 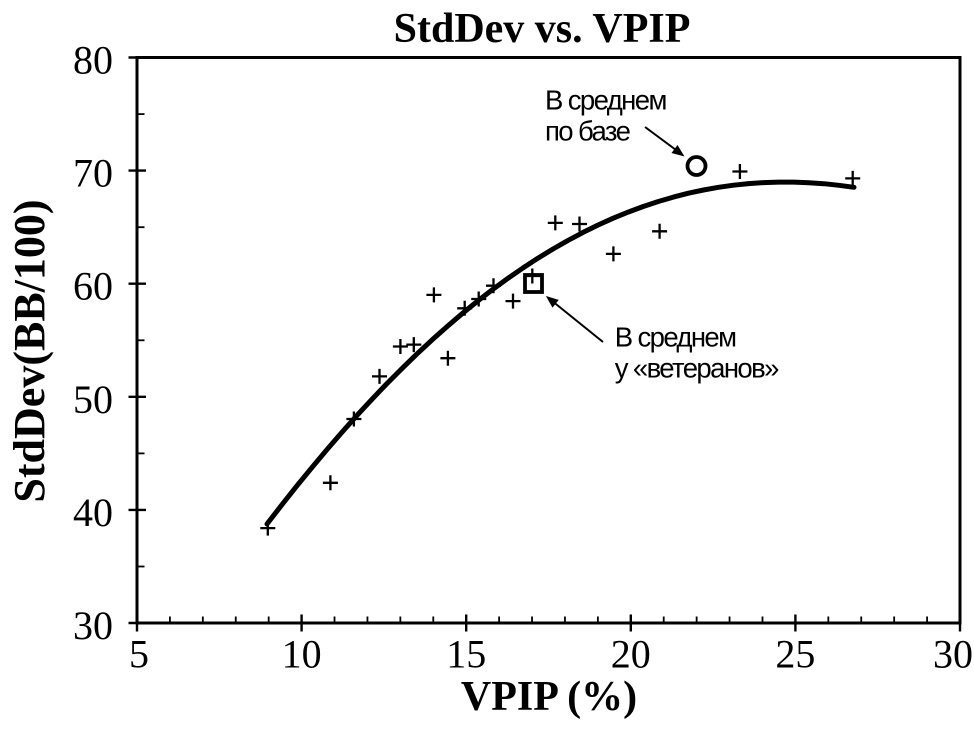 What do you see at coordinates (549, 697) in the screenshot?
I see `svg-text: VPIP (%)` at bounding box center [549, 697].